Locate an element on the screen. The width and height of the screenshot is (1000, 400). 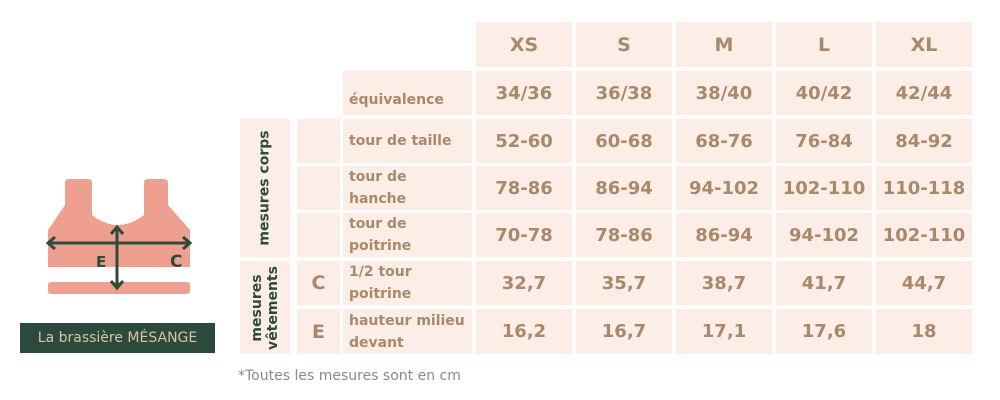
row-label: 1/2 tour poitrine is located at coordinates (407, 283).